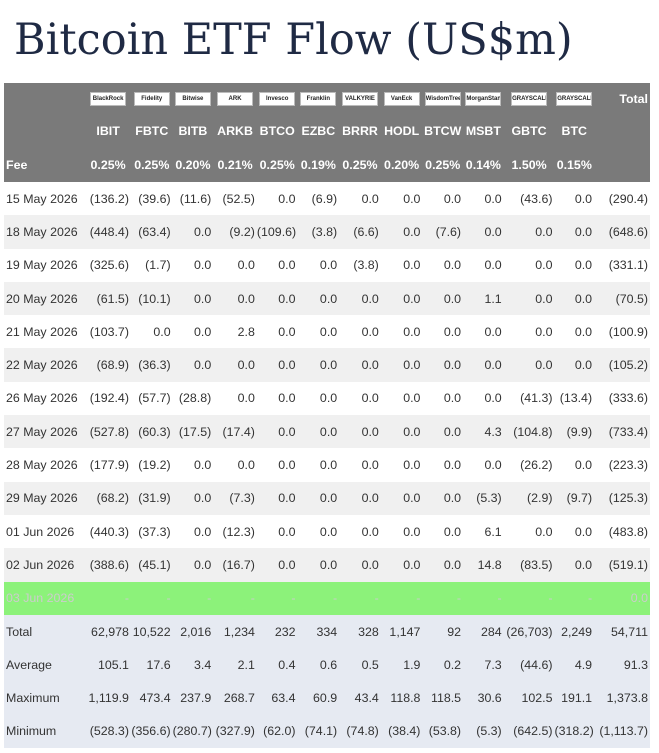 This screenshot has height=753, width=659. What do you see at coordinates (401, 631) in the screenshot?
I see `summary-cell: 1,147` at bounding box center [401, 631].